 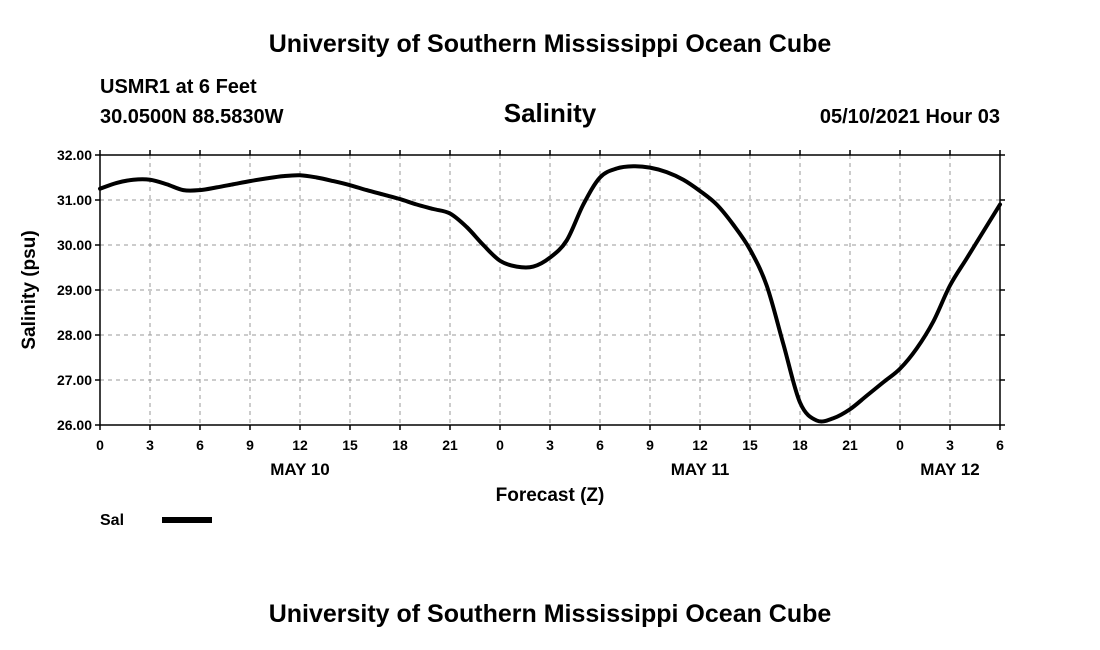 What do you see at coordinates (29, 289) in the screenshot?
I see `y-axis-title: Salinity (psu)` at bounding box center [29, 289].